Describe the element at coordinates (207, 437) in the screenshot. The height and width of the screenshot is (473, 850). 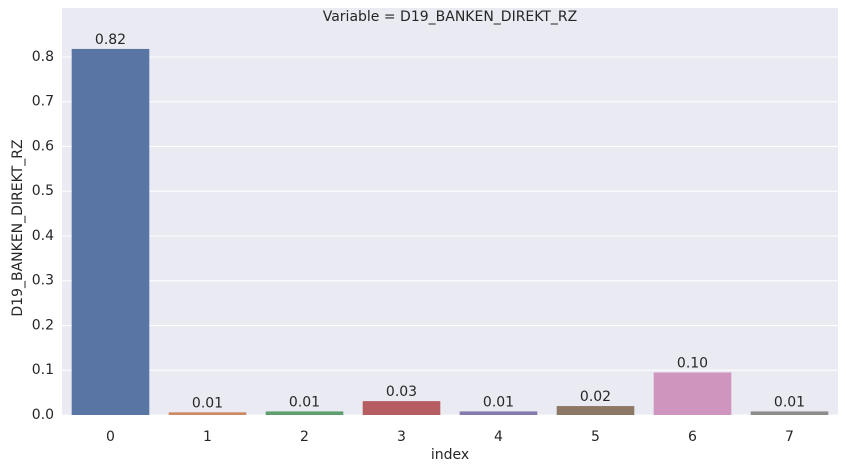
I see `x-tick-label: 1` at that location.